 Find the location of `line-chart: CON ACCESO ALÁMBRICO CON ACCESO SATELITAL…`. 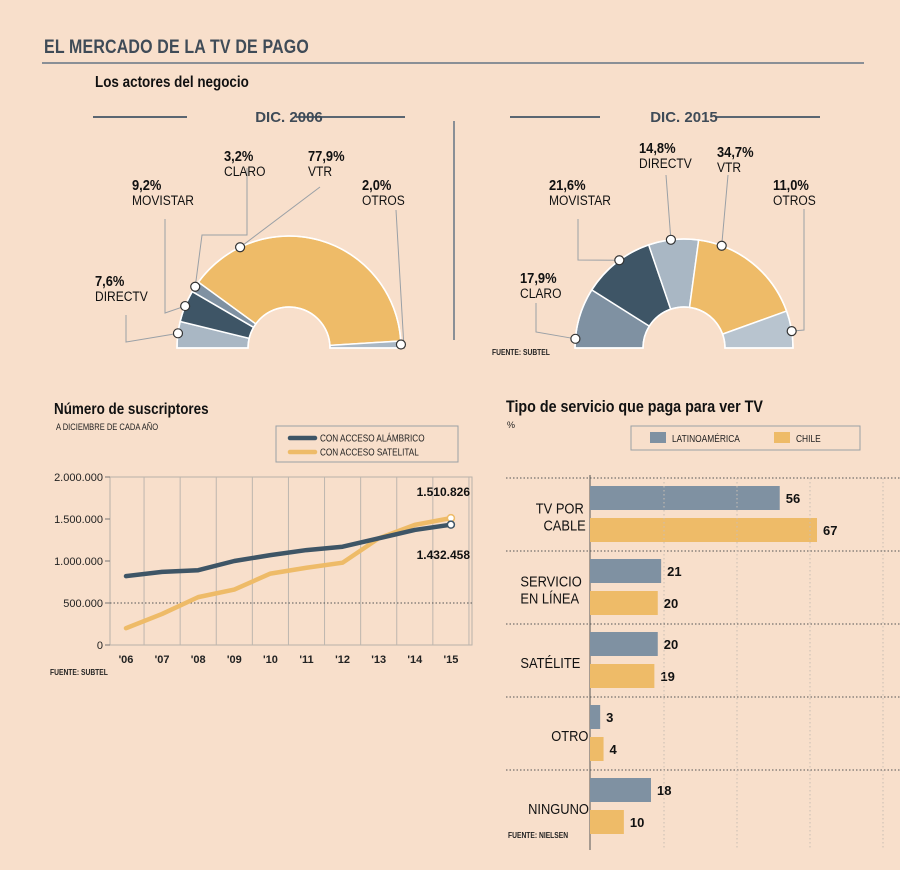

line-chart: CON ACCESO ALÁMBRICO CON ACCESO SATELITAL… is located at coordinates (263, 545).